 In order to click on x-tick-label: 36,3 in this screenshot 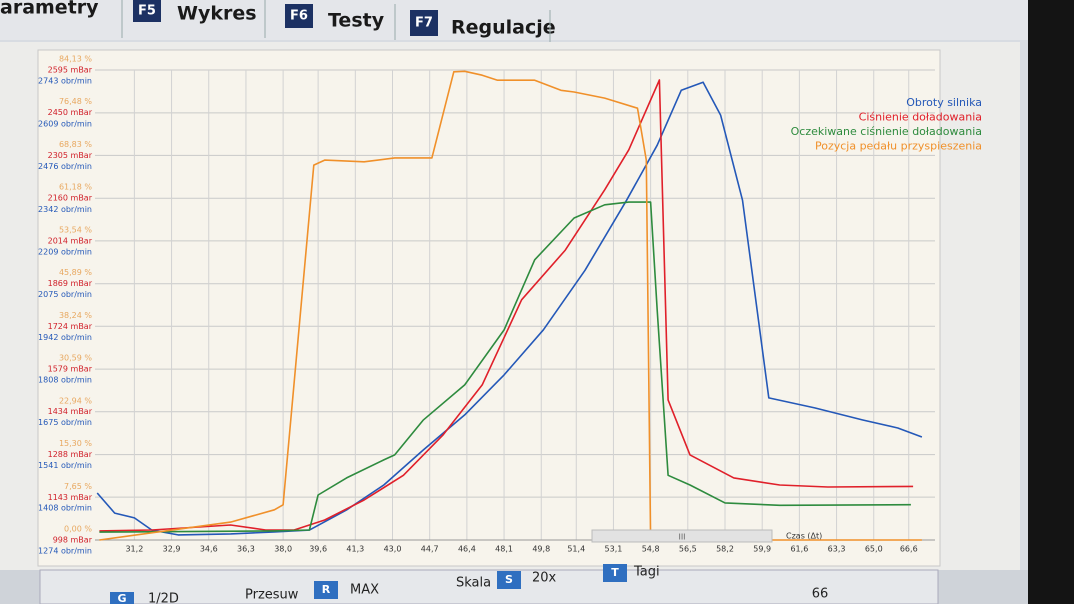, I will do `click(246, 549)`.